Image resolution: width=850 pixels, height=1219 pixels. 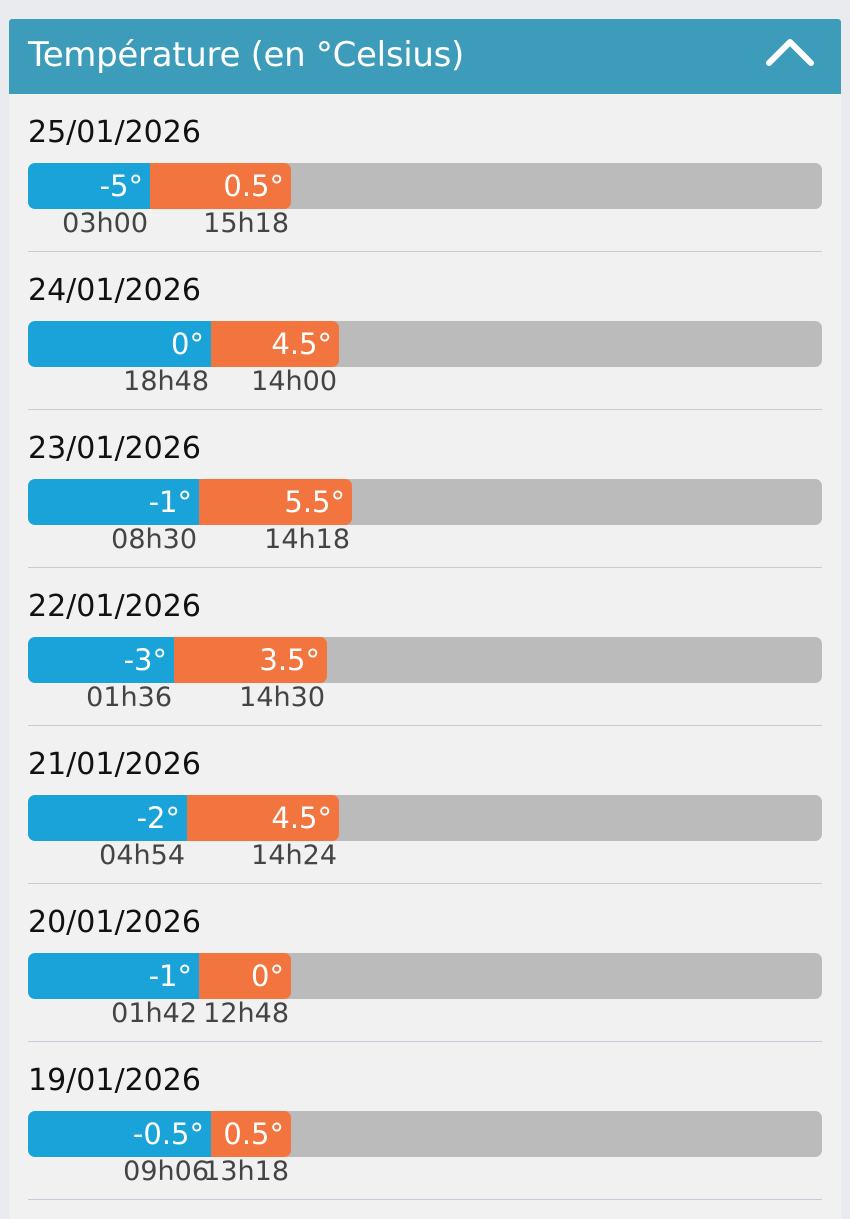 What do you see at coordinates (246, 55) in the screenshot?
I see `panel-title: Température (en °Celsius)` at bounding box center [246, 55].